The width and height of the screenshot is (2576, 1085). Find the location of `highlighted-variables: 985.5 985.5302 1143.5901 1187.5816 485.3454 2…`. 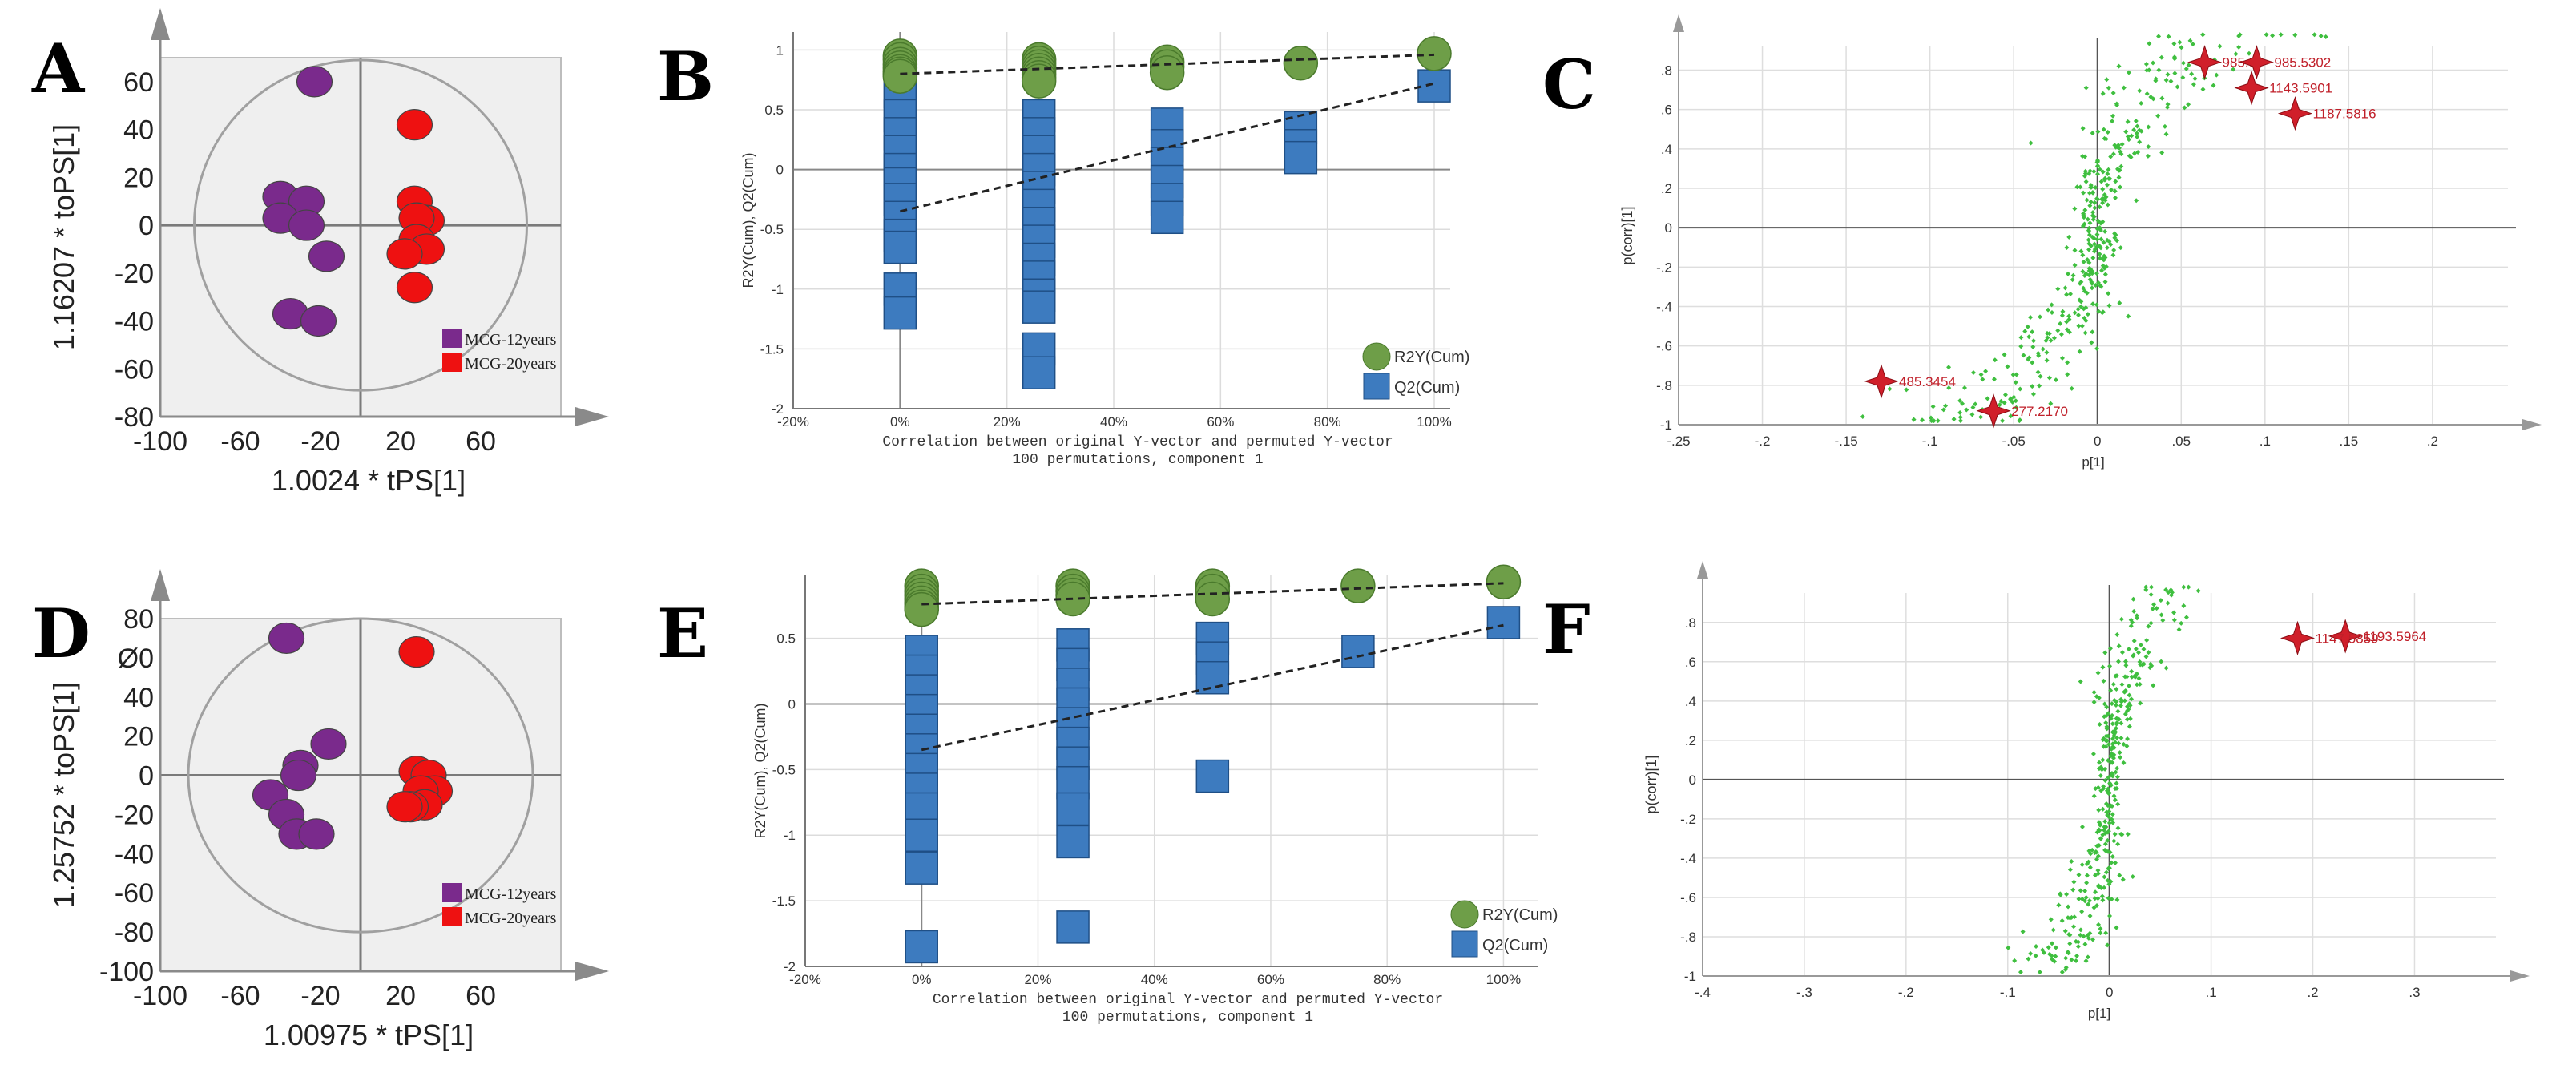

highlighted-variables: 985.5 985.5302 1143.5901 1187.5816 485.3454 2… is located at coordinates (2120, 237).